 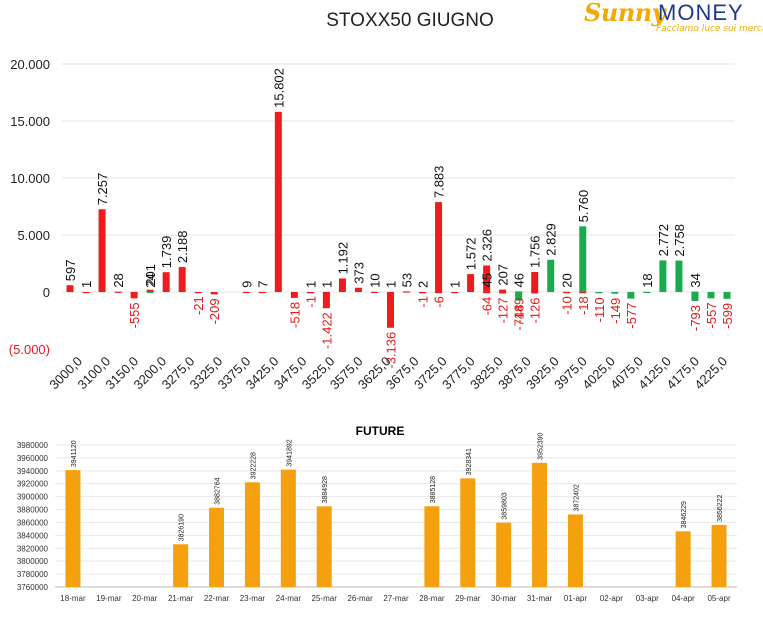 What do you see at coordinates (380, 431) in the screenshot?
I see `future-chart-title: FUTURE` at bounding box center [380, 431].